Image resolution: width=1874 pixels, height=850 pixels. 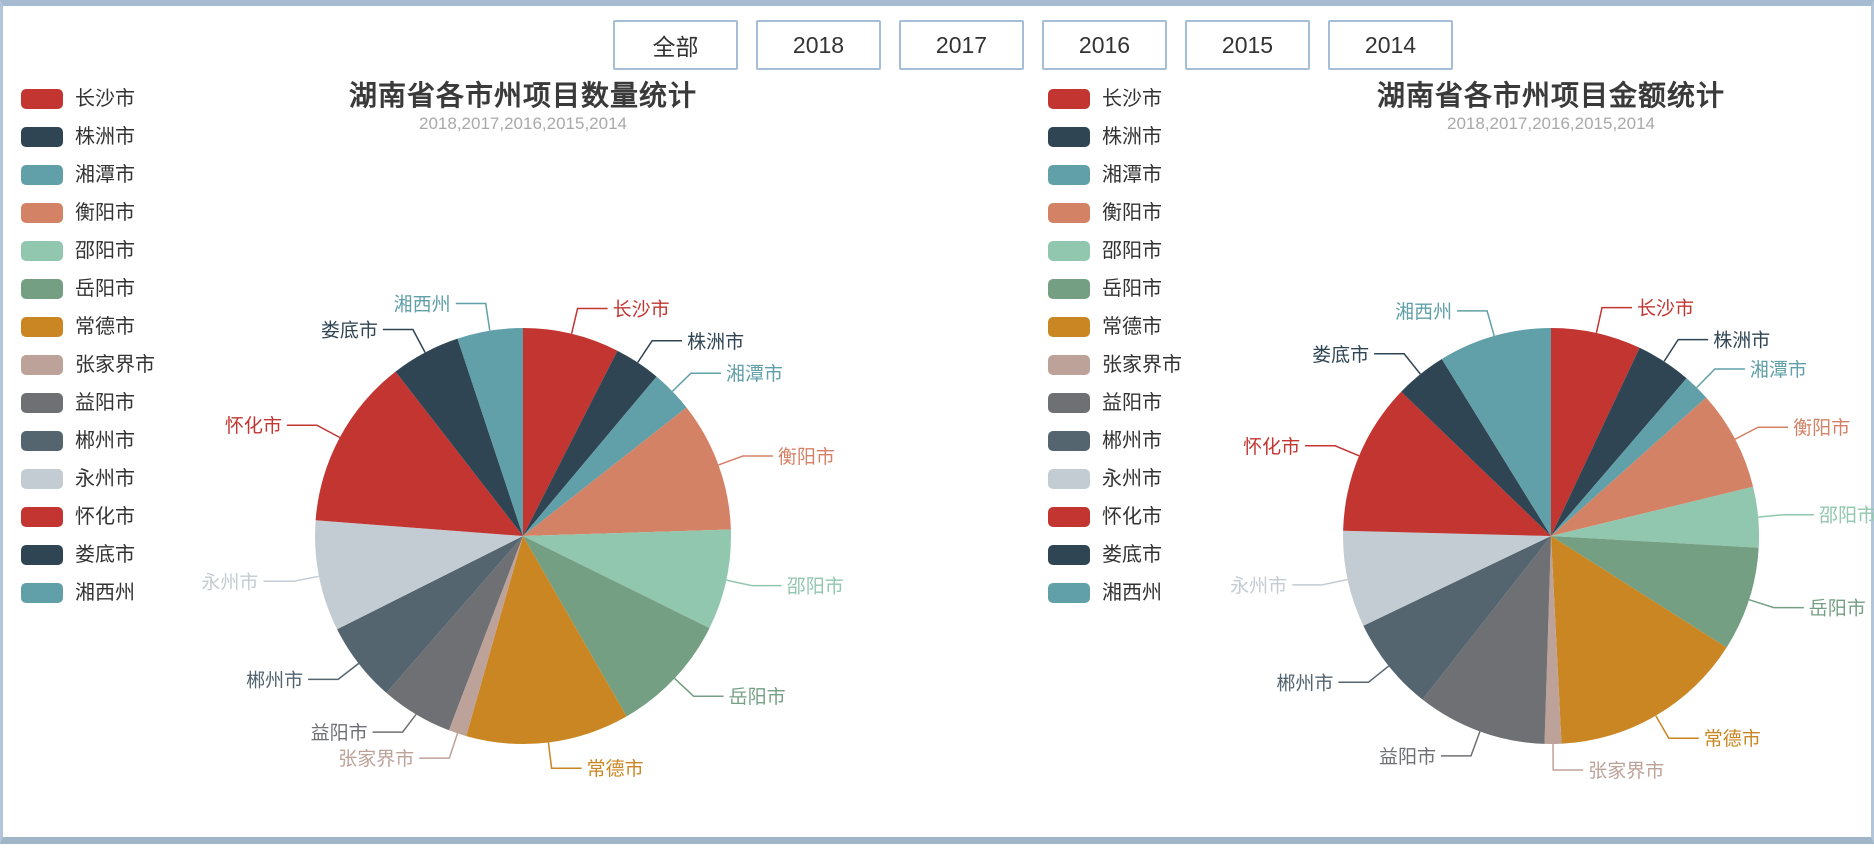 What do you see at coordinates (1741, 341) in the screenshot?
I see `pie-label-株洲市: 株洲市` at bounding box center [1741, 341].